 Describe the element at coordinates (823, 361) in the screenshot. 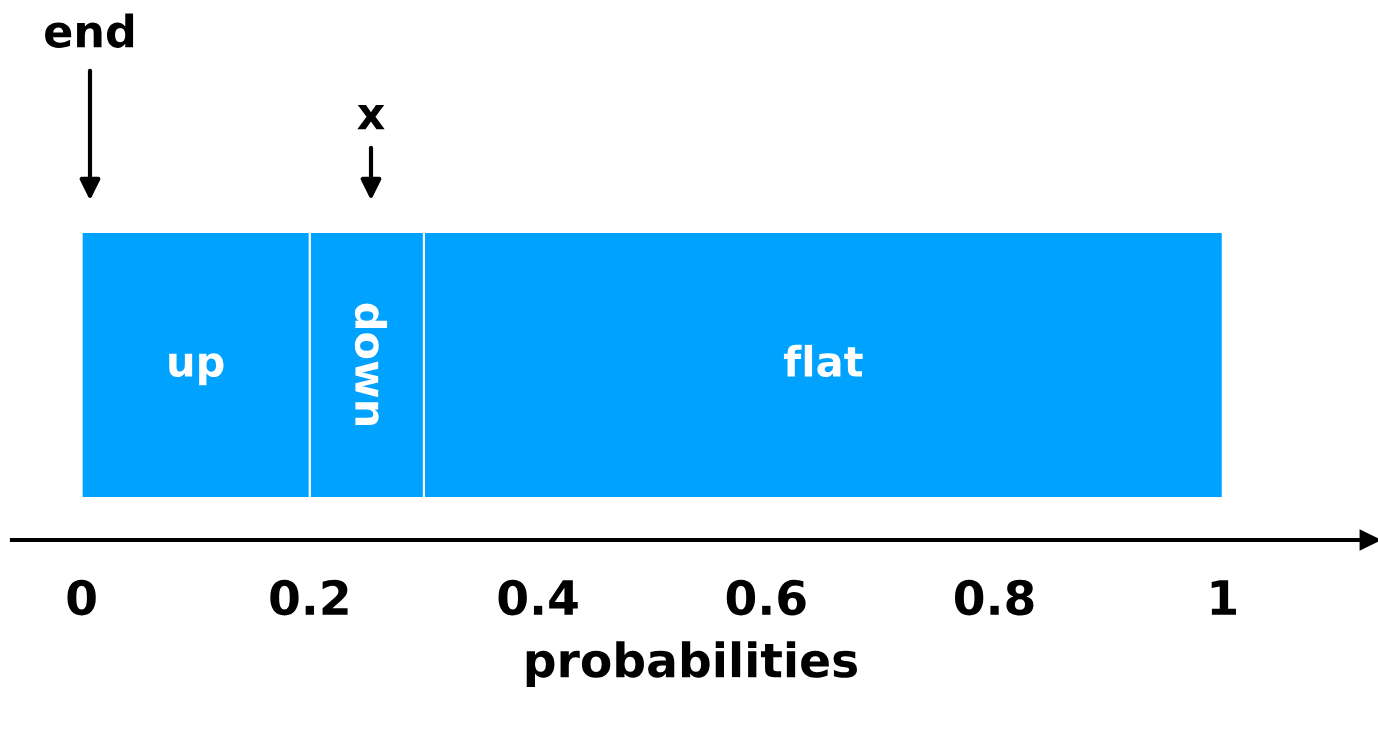

I see `series-label: flat` at that location.